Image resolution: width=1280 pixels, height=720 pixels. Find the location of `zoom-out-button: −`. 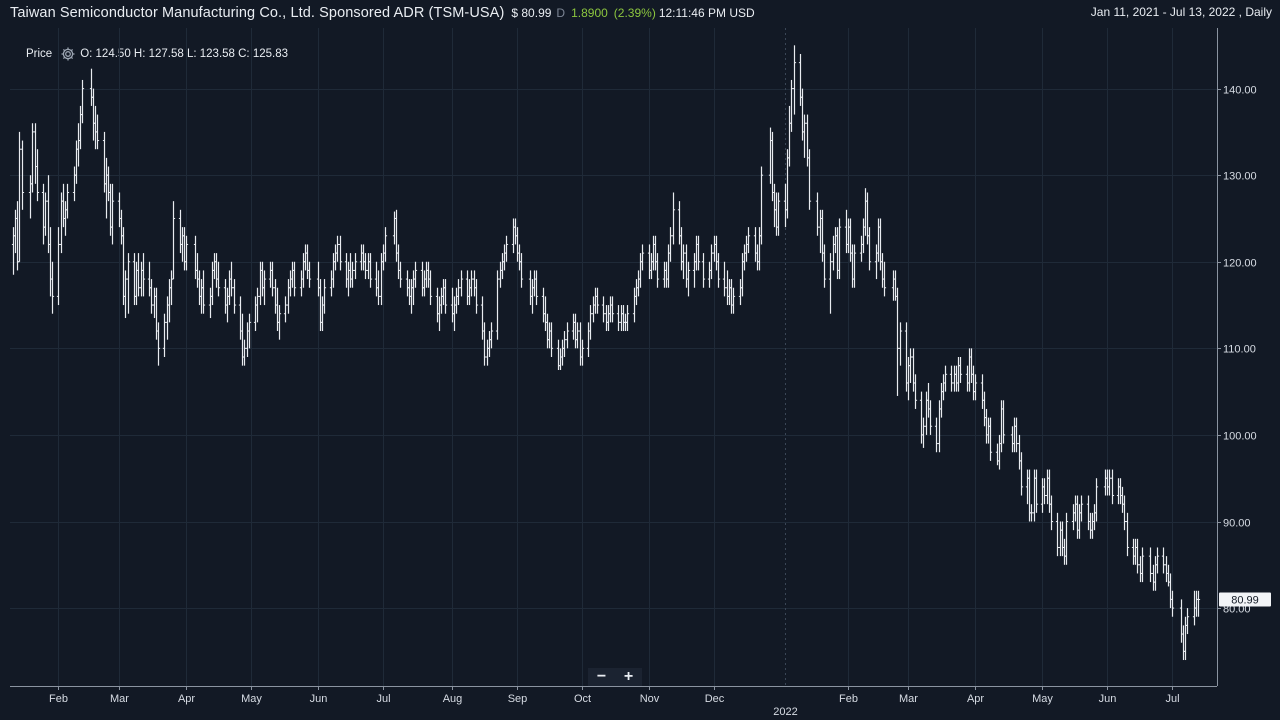

zoom-out-button: − is located at coordinates (601, 676).